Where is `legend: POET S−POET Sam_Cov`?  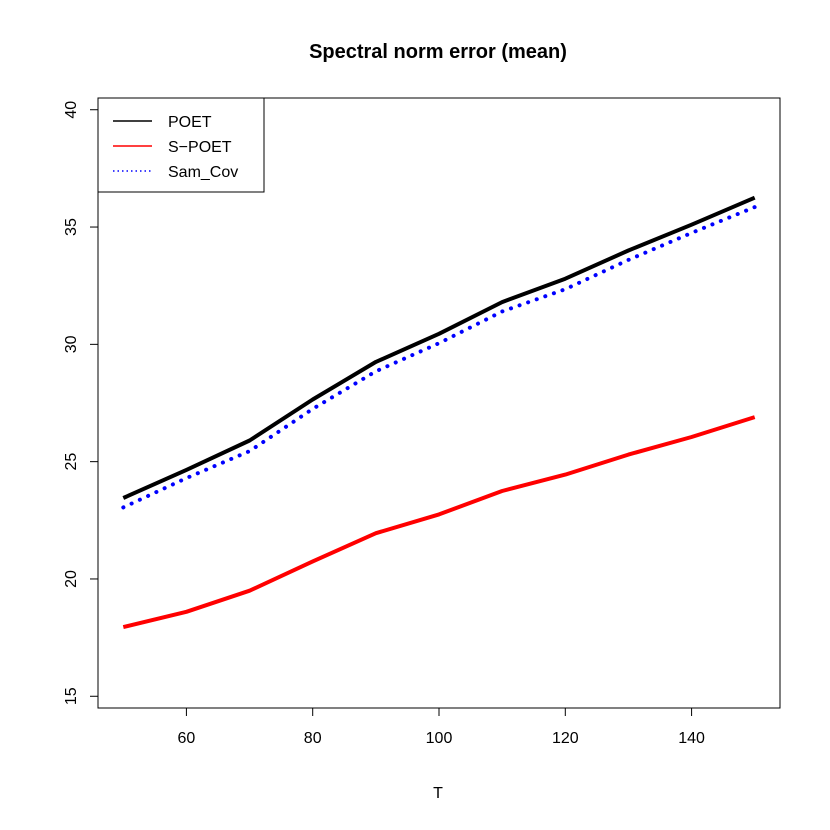 legend: POET S−POET Sam_Cov is located at coordinates (181, 145).